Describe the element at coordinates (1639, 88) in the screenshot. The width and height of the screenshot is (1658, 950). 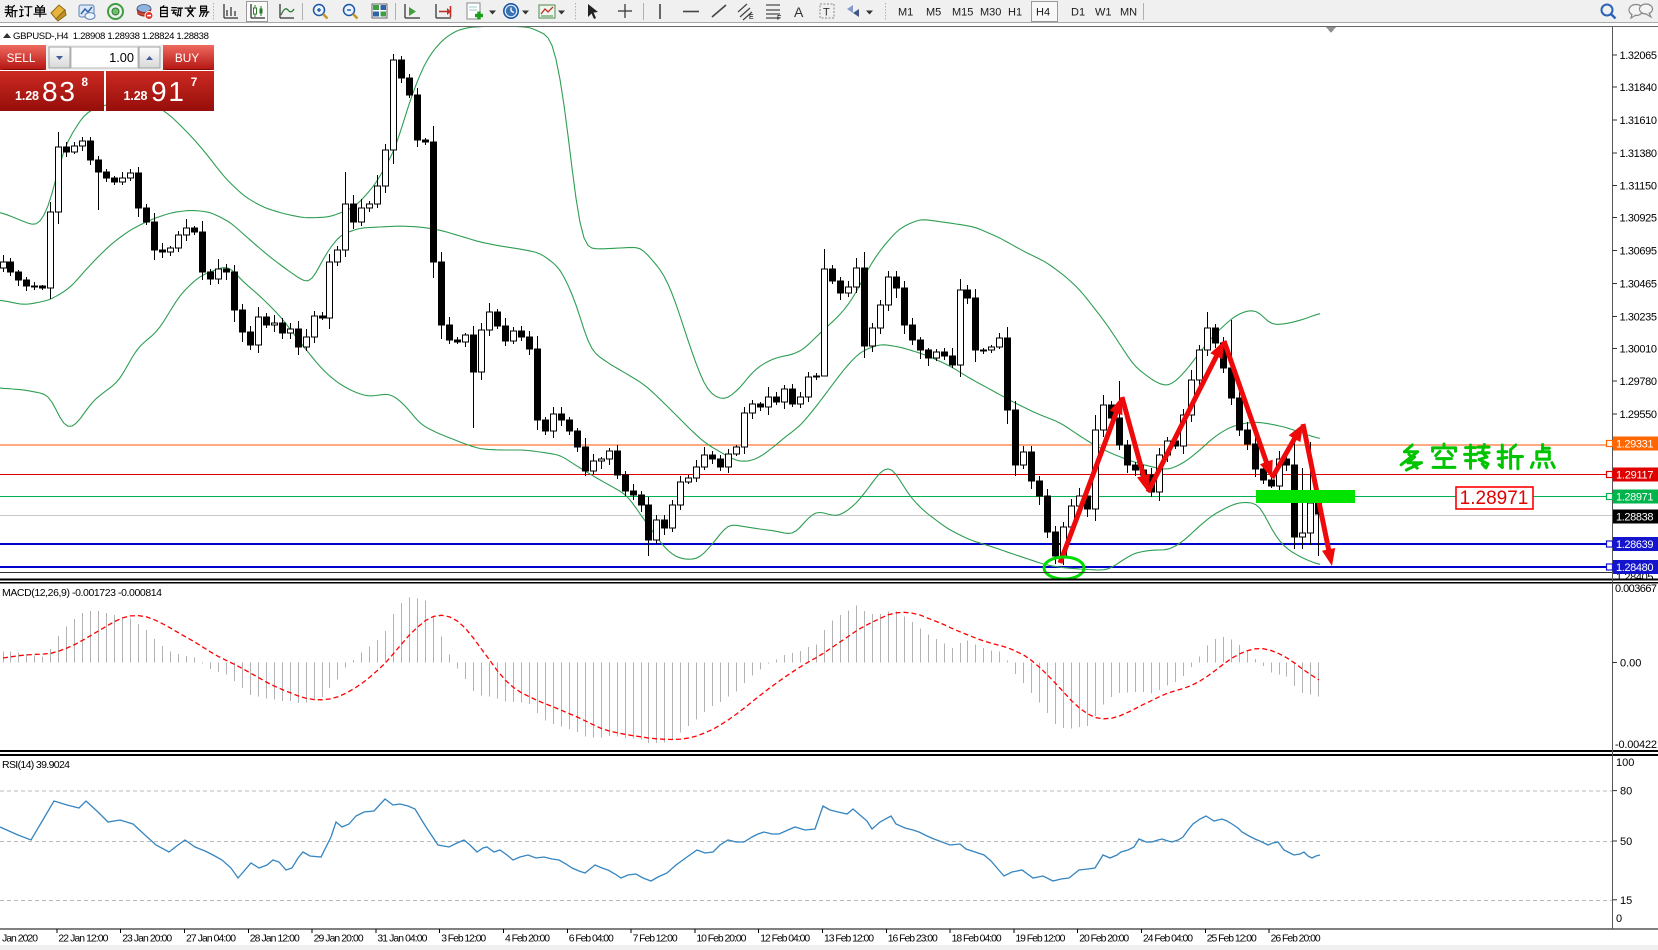
I see `svg-text: 1.31840` at that location.